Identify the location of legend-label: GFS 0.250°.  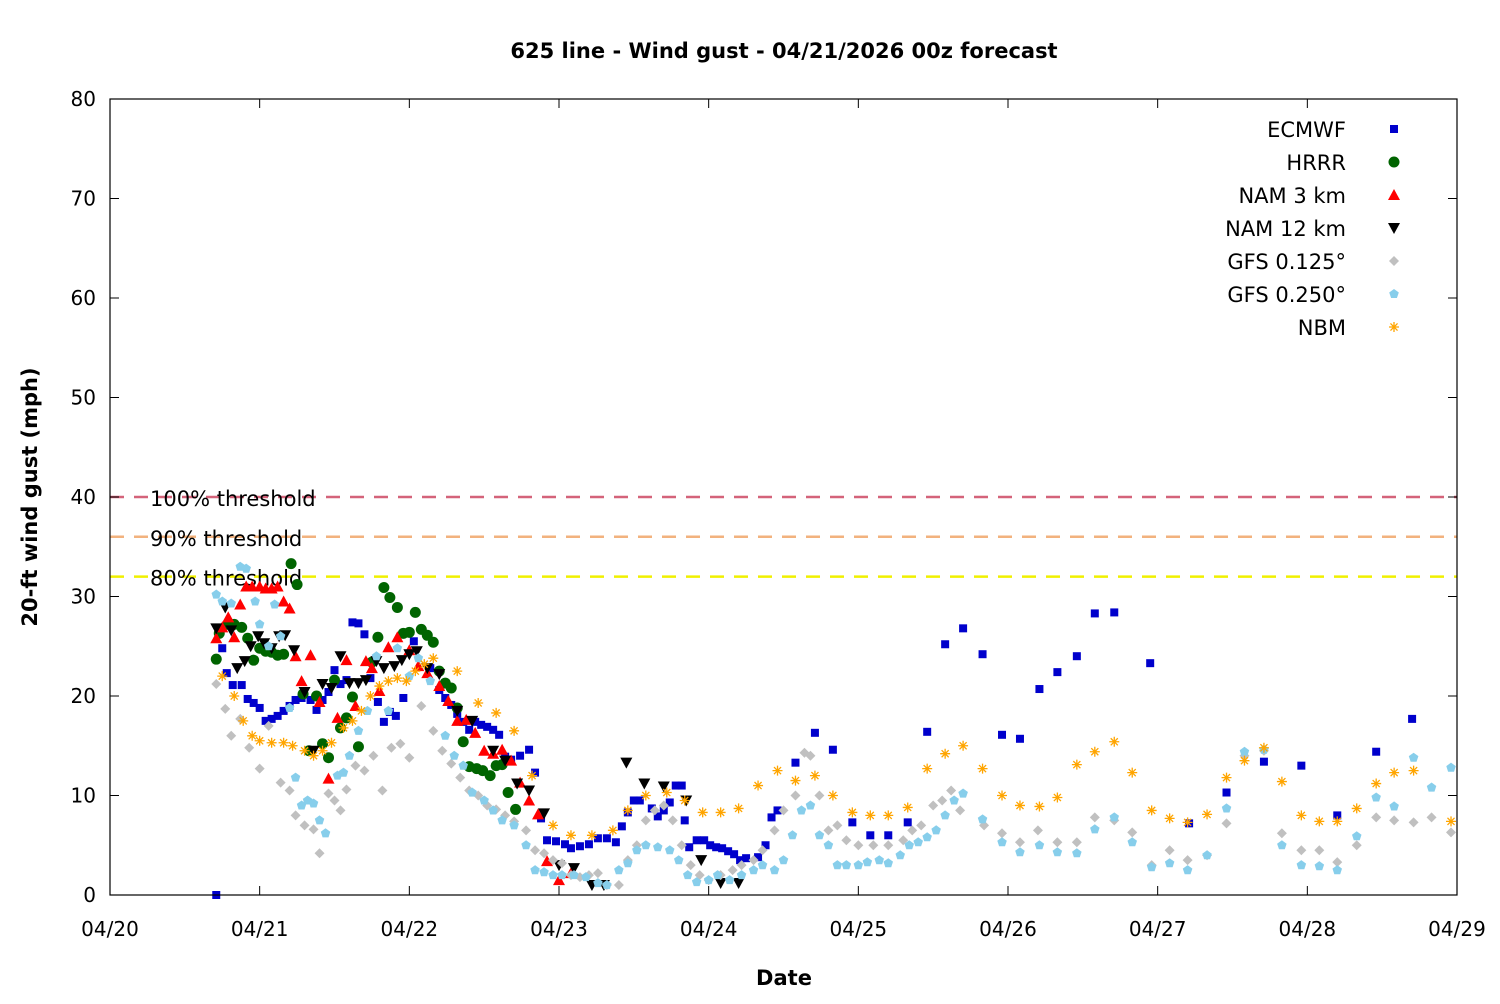
(1286, 295).